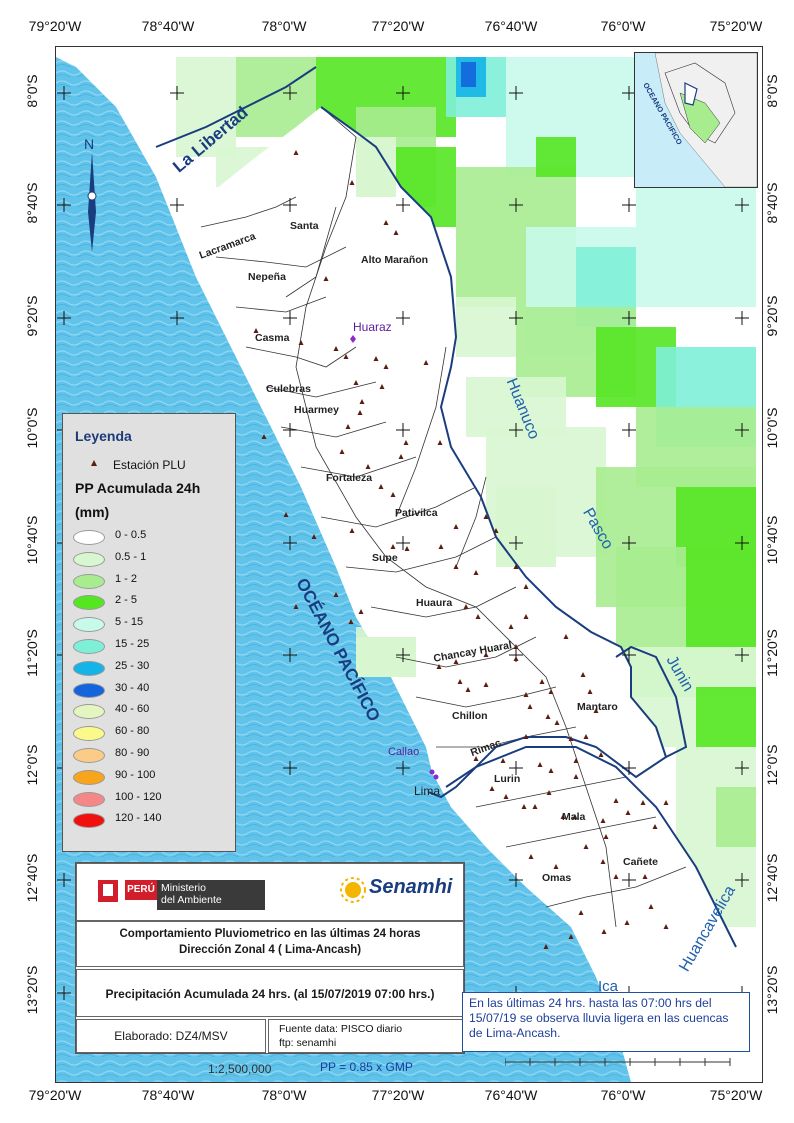 This screenshot has height=1123, width=794. What do you see at coordinates (183, 888) in the screenshot?
I see `ministerio-line-1: Ministerio` at bounding box center [183, 888].